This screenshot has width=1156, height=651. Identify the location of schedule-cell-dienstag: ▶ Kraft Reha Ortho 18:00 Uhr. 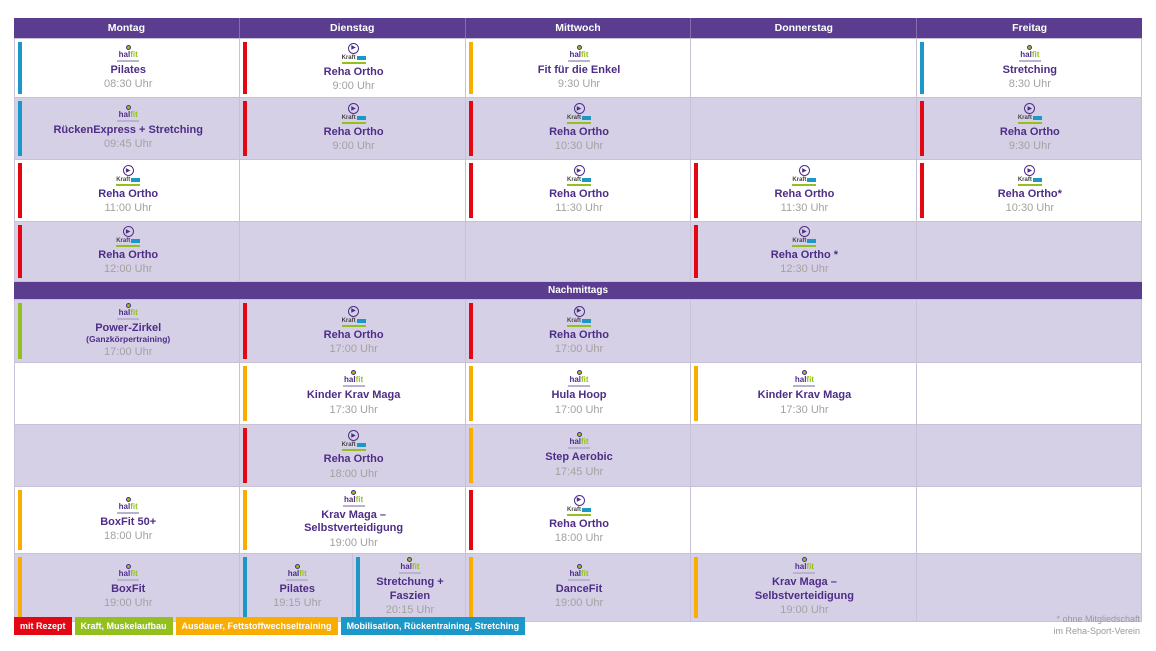
(353, 456).